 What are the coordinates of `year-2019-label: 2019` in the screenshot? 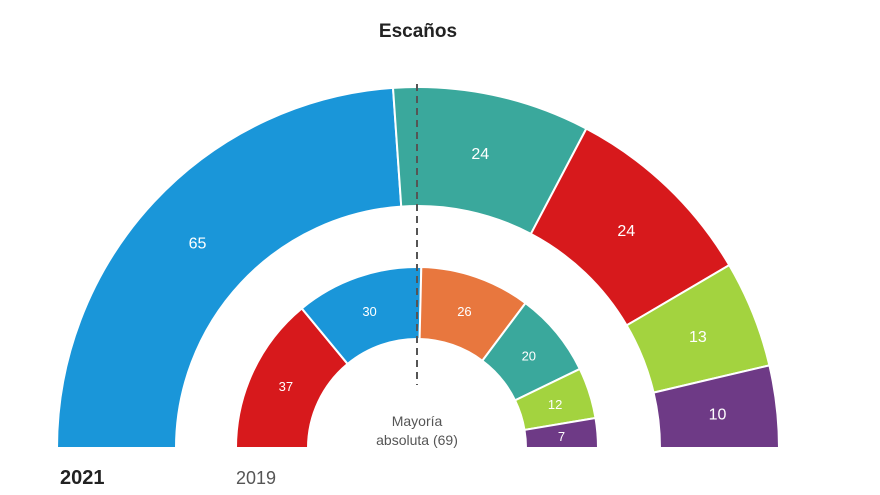 It's located at (256, 478).